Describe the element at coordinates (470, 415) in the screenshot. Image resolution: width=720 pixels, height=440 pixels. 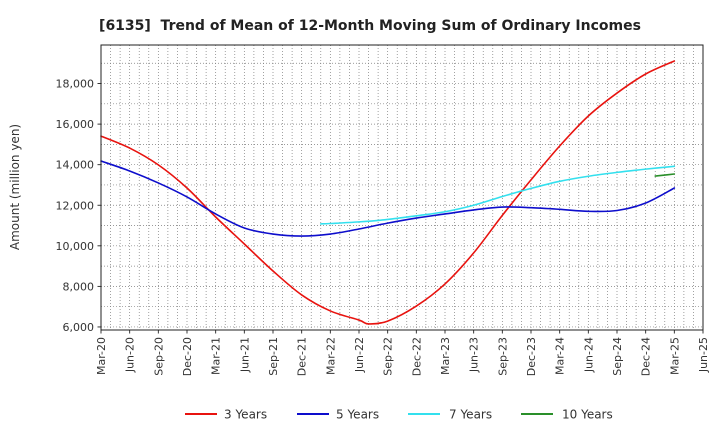
I see `legend-label: 7 Years` at that location.